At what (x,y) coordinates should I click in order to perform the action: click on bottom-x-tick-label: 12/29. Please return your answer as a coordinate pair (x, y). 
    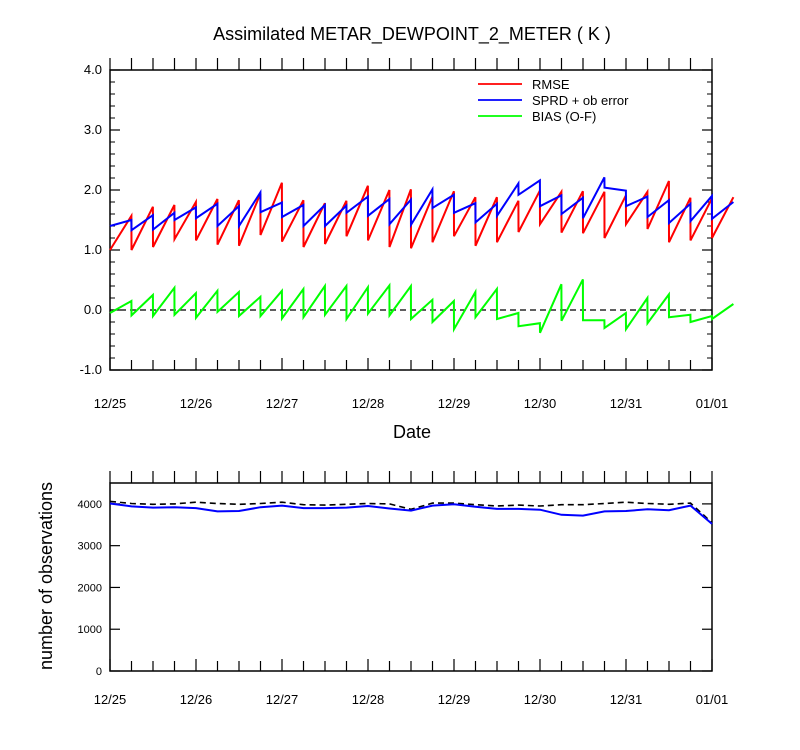
    Looking at the image, I should click on (454, 699).